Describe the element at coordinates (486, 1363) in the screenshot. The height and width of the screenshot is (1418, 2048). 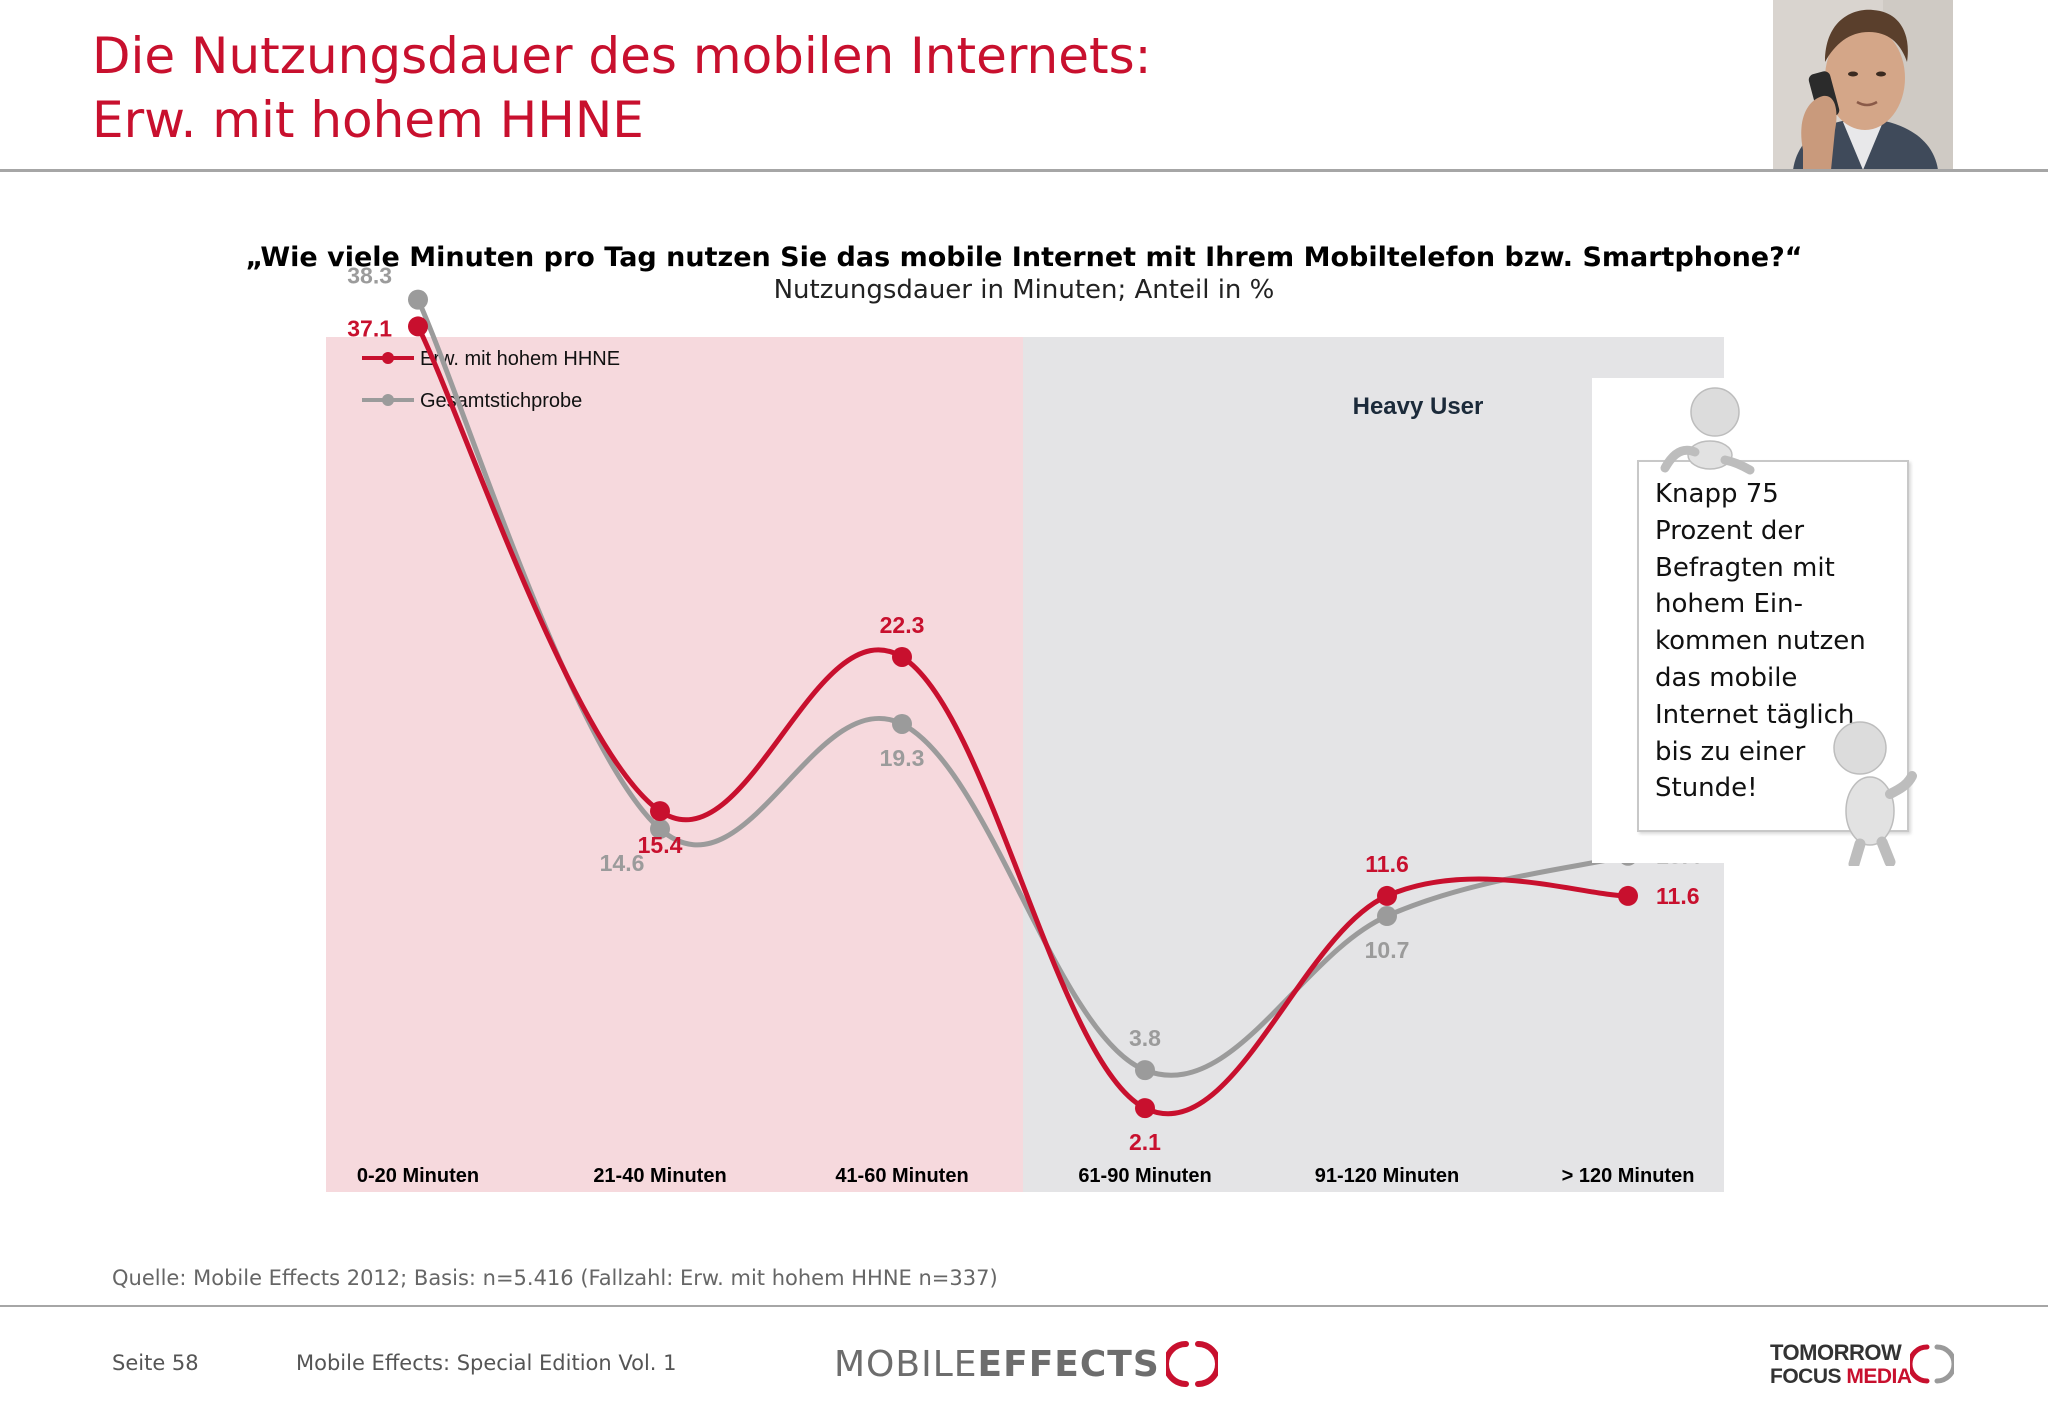
I see `edition-label: Mobile Effects: Special Edition Vol. 1` at that location.